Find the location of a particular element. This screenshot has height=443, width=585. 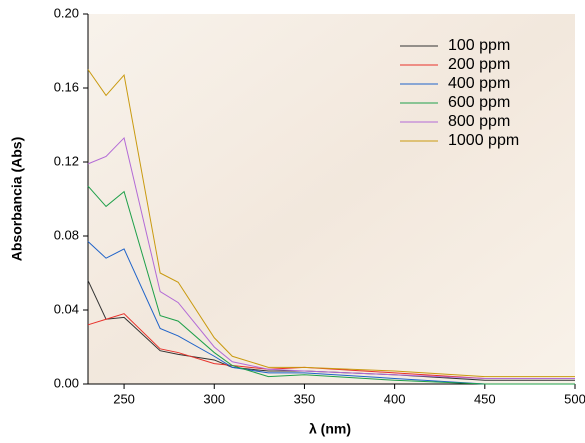

x-tick-label: 450 is located at coordinates (485, 398).